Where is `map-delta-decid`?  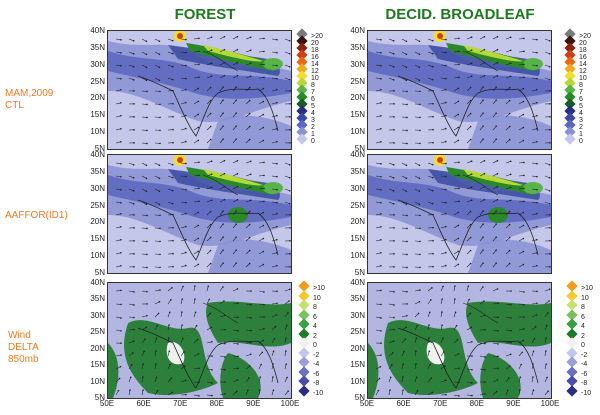
map-delta-decid is located at coordinates (459, 340).